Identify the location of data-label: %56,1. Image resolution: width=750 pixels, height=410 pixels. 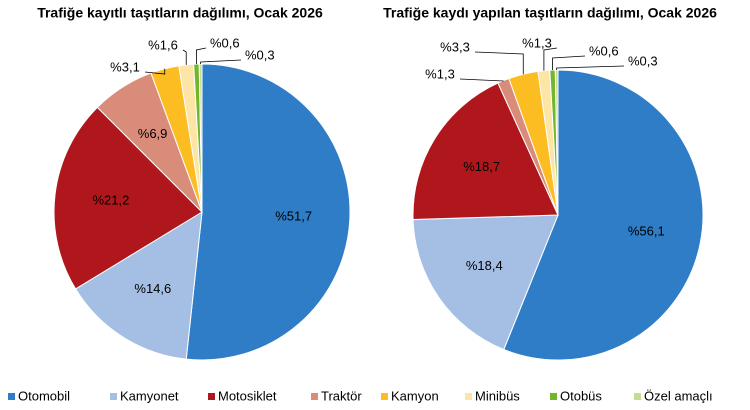
(646, 231).